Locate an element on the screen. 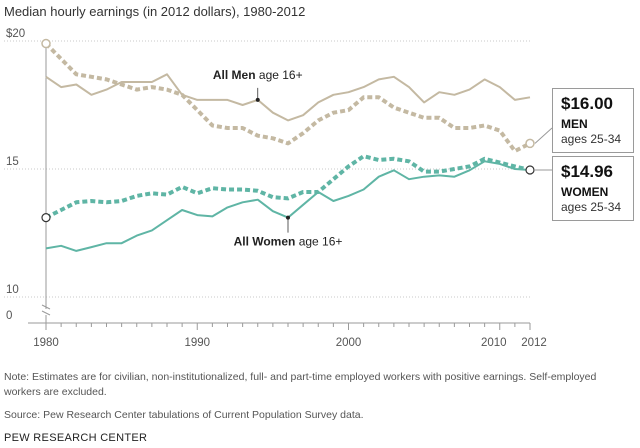  men-callout-ages: ages 25-34 is located at coordinates (591, 139).